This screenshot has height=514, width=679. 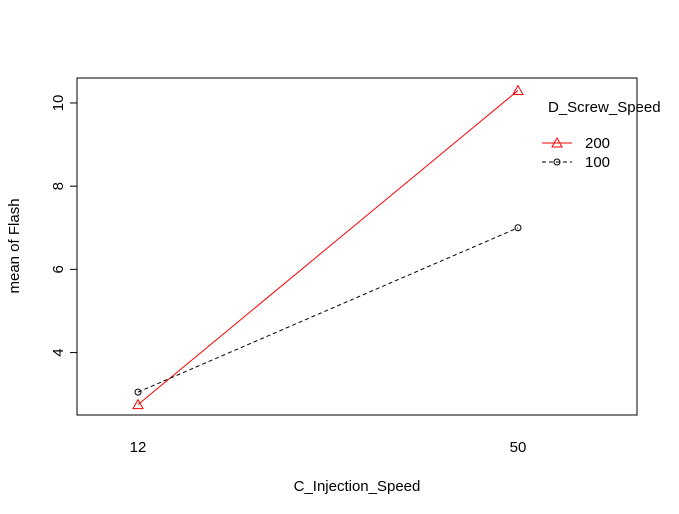 I want to click on legend-label-100: 100, so click(x=597, y=162).